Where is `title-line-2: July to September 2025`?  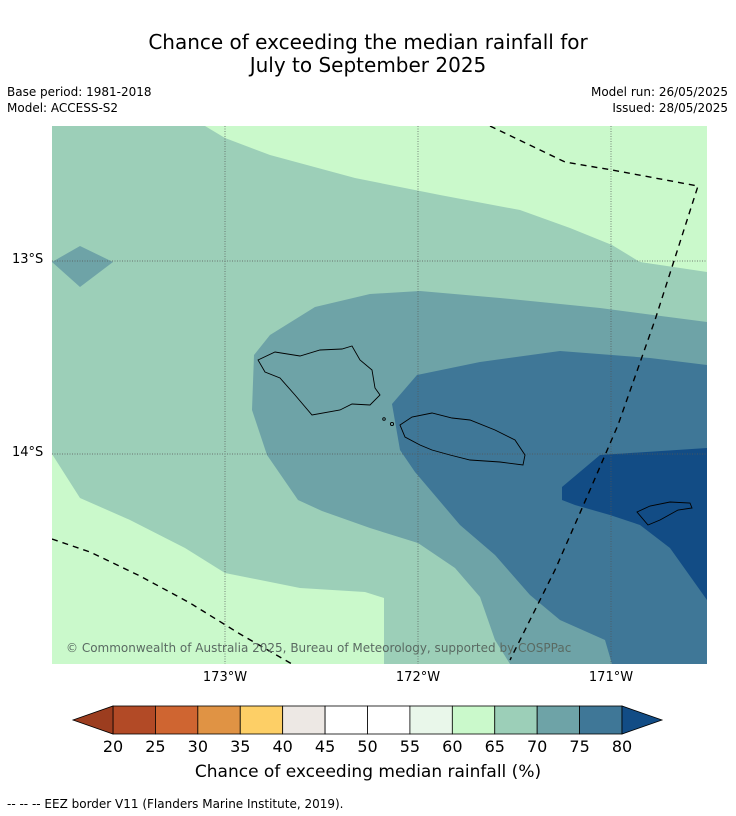 title-line-2: July to September 2025 is located at coordinates (368, 65).